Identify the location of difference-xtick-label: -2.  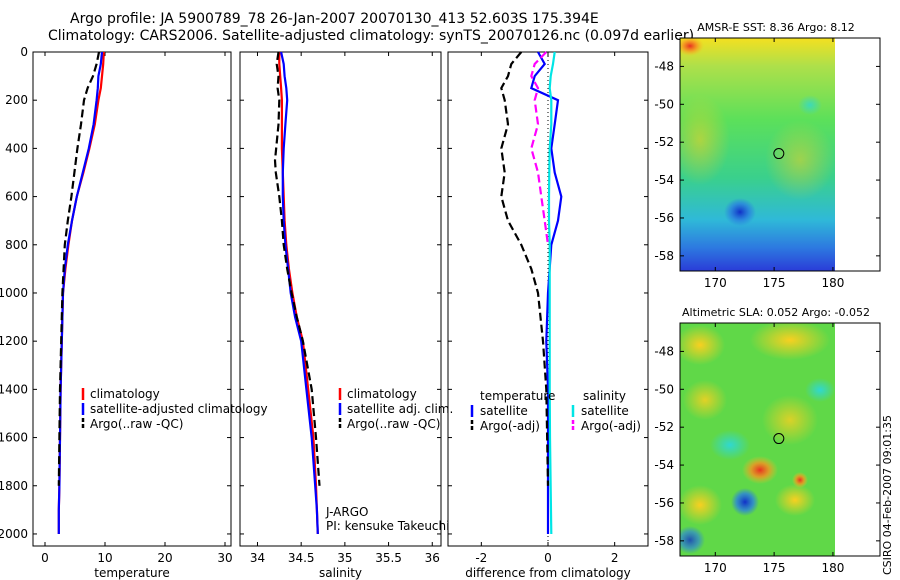
(481, 558).